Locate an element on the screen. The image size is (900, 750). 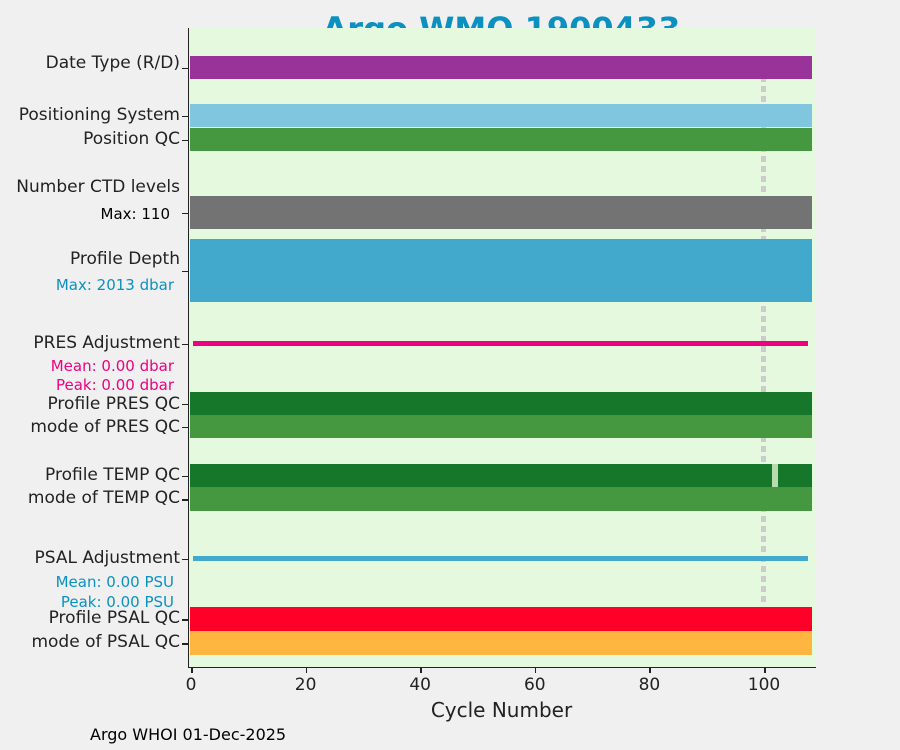
row-label: mode of PSAL QC is located at coordinates (105, 642).